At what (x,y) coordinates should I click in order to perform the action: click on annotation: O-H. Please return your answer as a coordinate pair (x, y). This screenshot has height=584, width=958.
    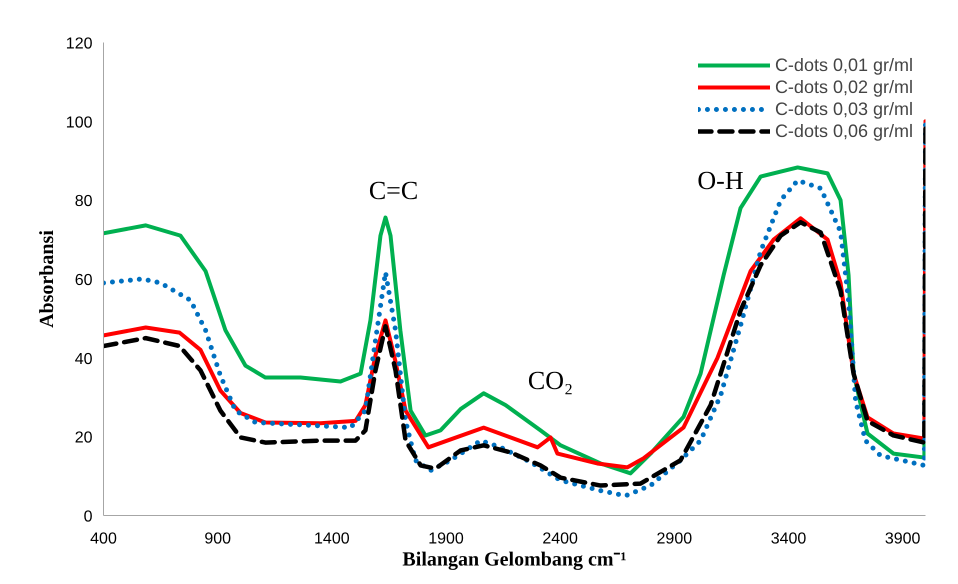
    Looking at the image, I should click on (720, 180).